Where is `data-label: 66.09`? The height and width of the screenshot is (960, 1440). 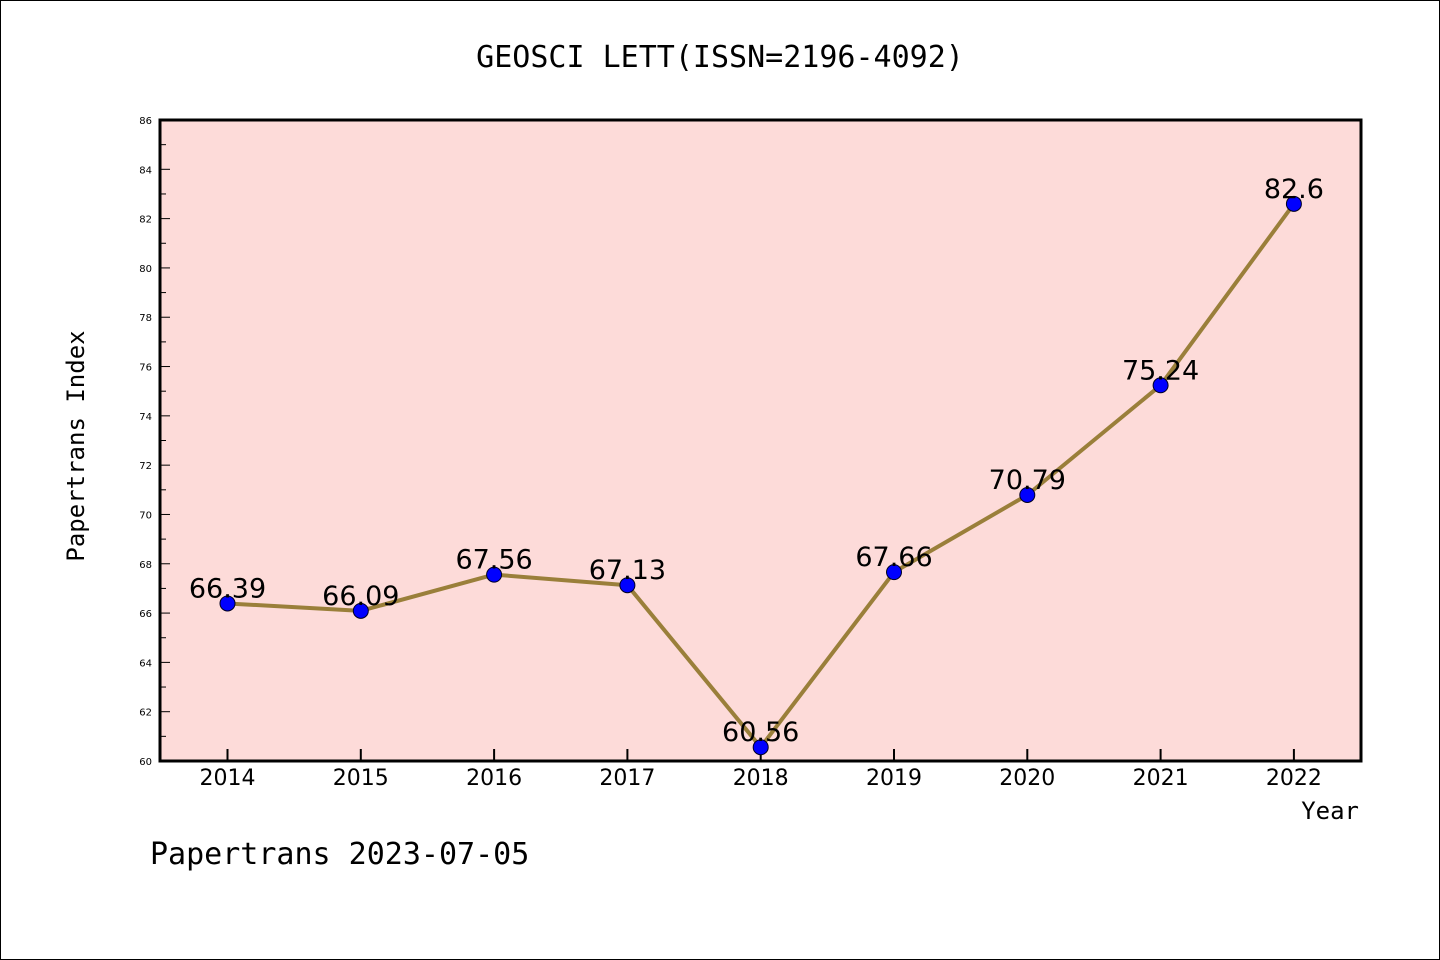
data-label: 66.09 is located at coordinates (360, 596).